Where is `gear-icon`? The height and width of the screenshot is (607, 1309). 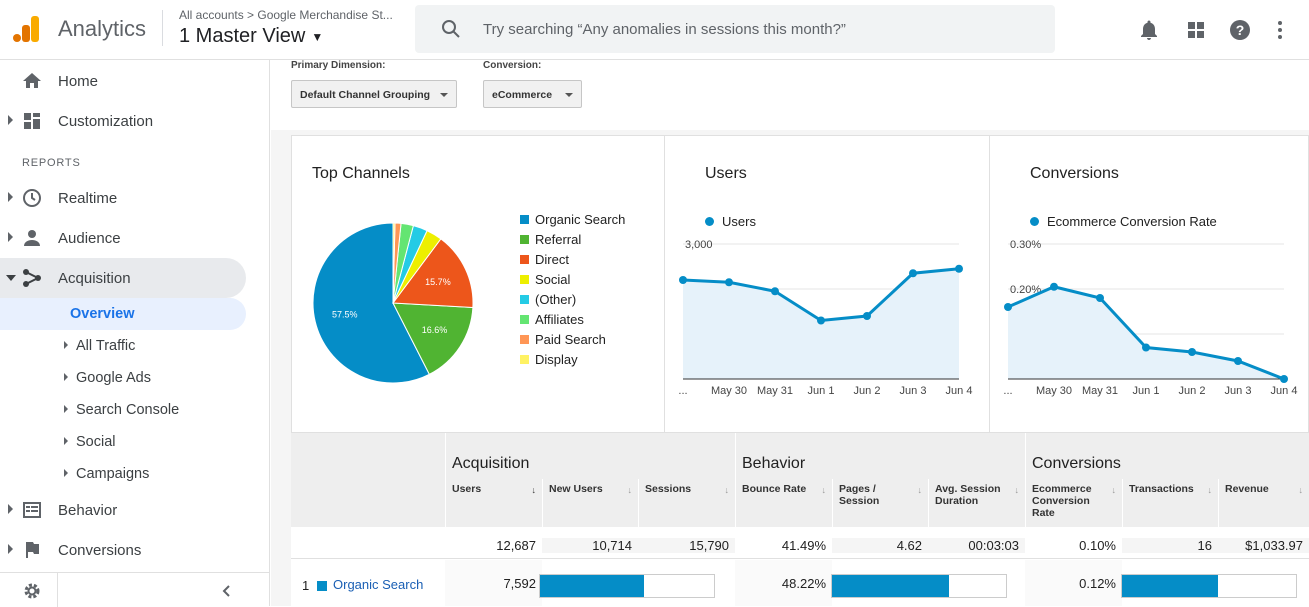 gear-icon is located at coordinates (32, 591).